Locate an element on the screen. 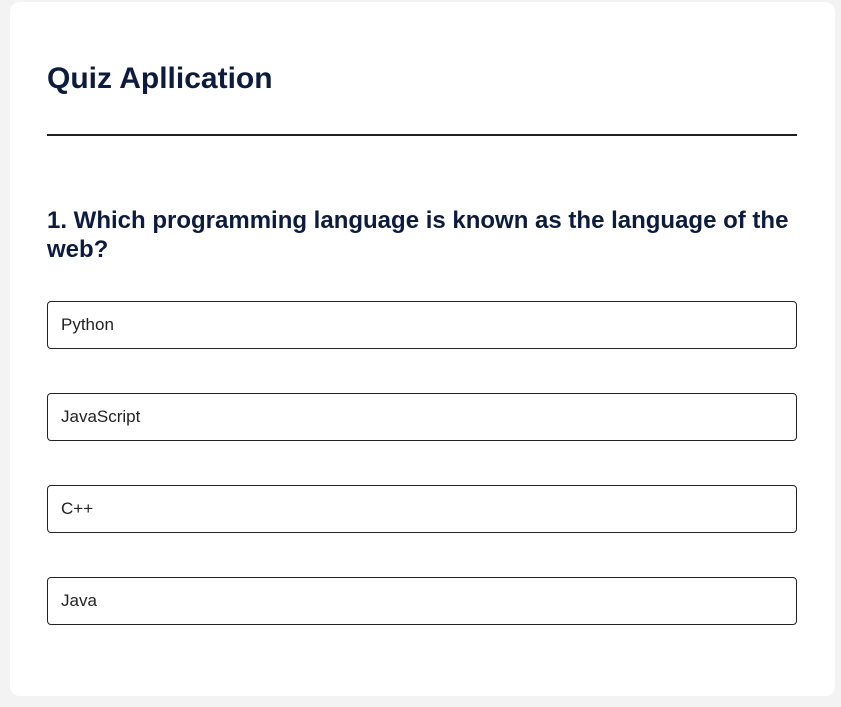  answer-option-label: Python is located at coordinates (87, 324).